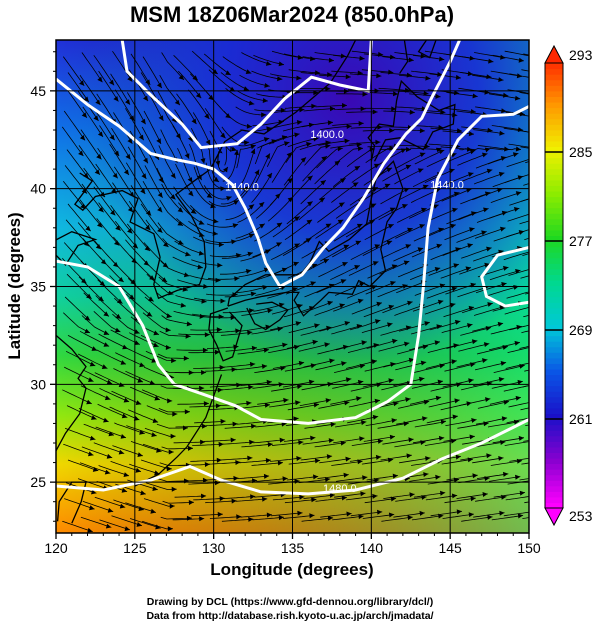 The height and width of the screenshot is (625, 599). I want to click on map-title: MSM 18Z06Mar2024 (850.0hPa), so click(292, 14).